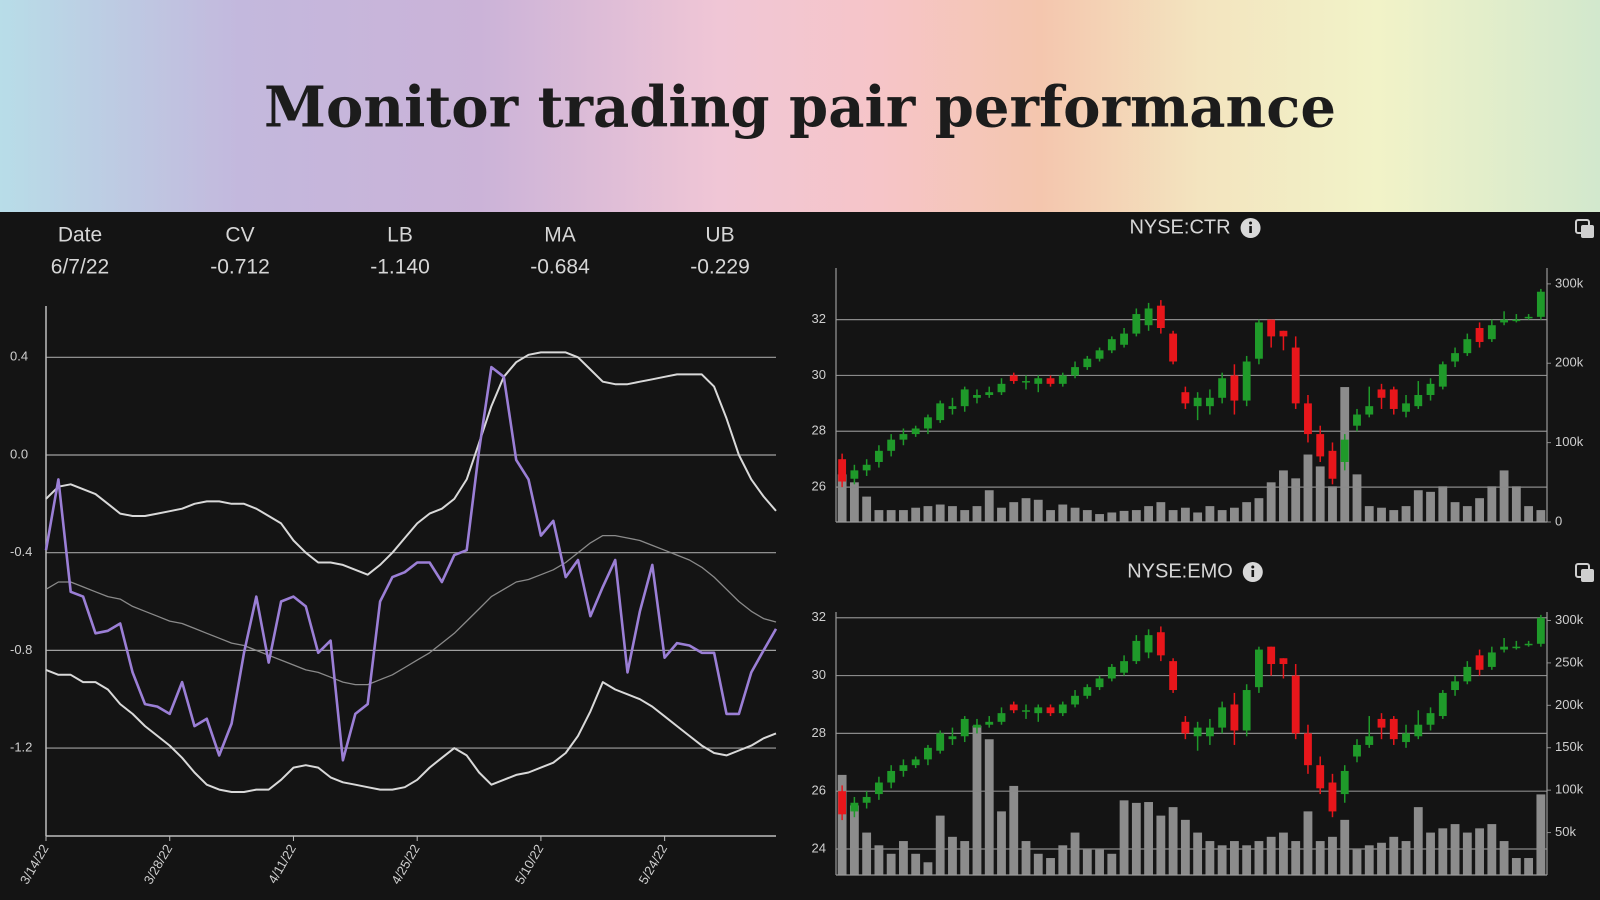 Image resolution: width=1600 pixels, height=900 pixels. What do you see at coordinates (1569, 746) in the screenshot?
I see `y2-tick-label: 150k` at bounding box center [1569, 746].